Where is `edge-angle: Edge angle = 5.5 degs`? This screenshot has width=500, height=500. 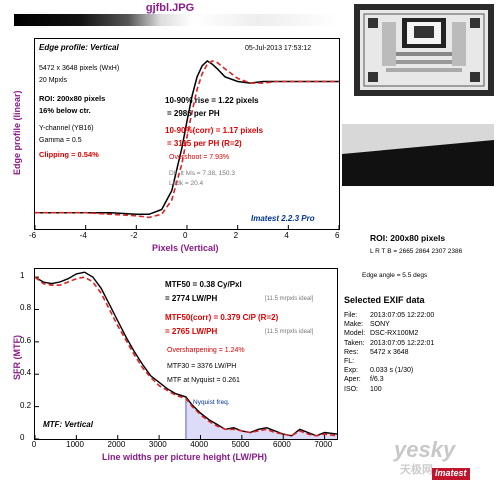
edge-angle: Edge angle = 5.5 degs is located at coordinates (395, 275).